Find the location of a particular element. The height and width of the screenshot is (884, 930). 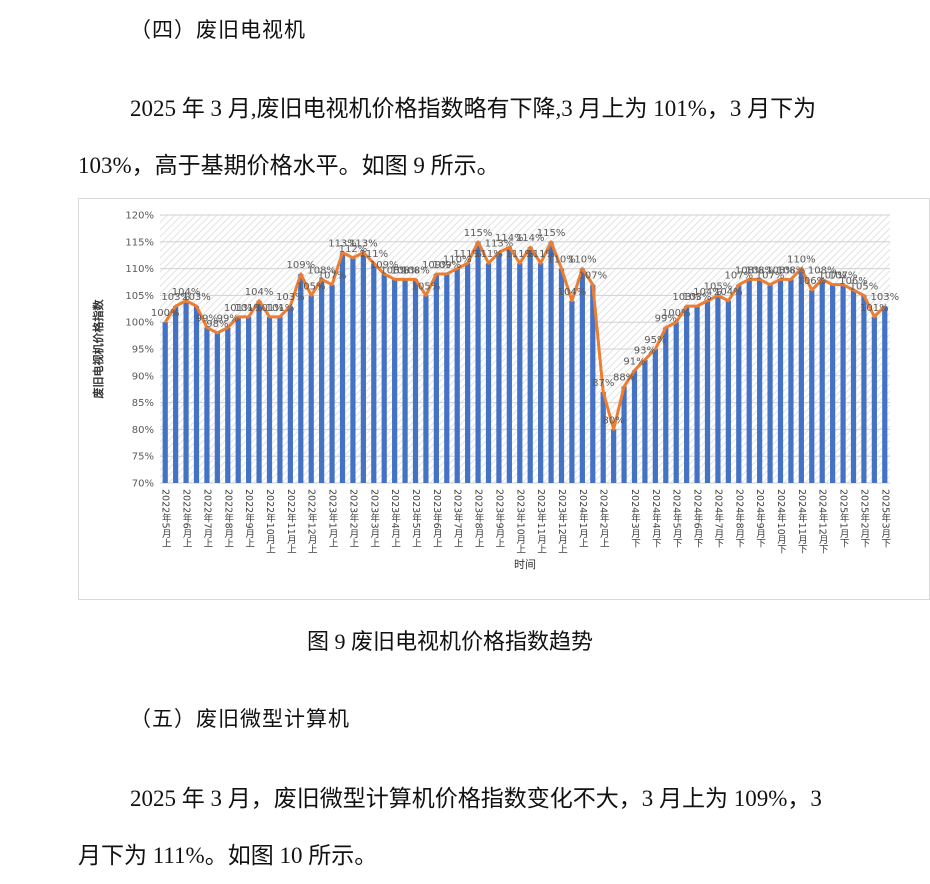

x-tick-label: 2023年2月上 is located at coordinates (353, 518).